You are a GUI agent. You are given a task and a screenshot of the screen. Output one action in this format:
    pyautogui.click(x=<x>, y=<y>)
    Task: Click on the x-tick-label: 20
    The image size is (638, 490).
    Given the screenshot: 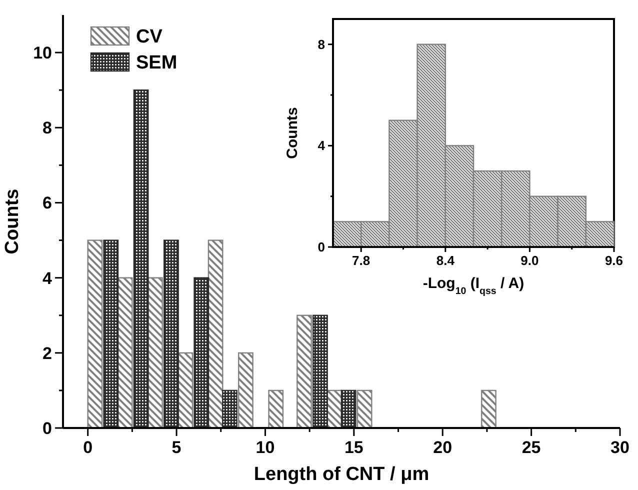 What is the action you would take?
    pyautogui.click(x=442, y=447)
    